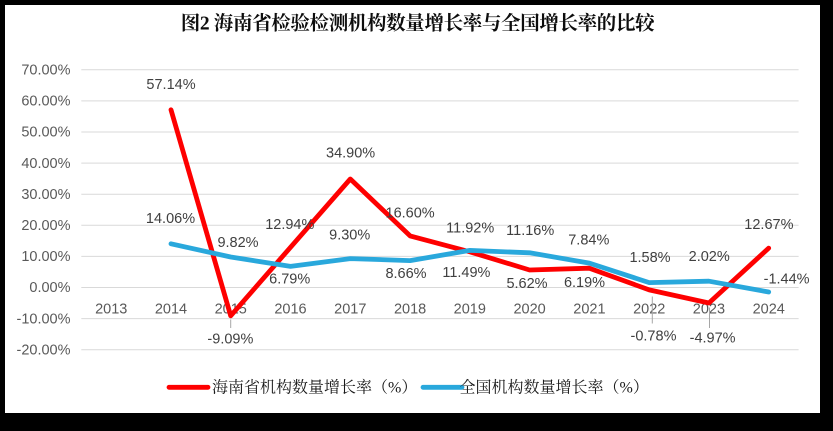 Image resolution: width=833 pixels, height=431 pixels. What do you see at coordinates (45, 257) in the screenshot?
I see `svg-text: 10.00%` at bounding box center [45, 257].